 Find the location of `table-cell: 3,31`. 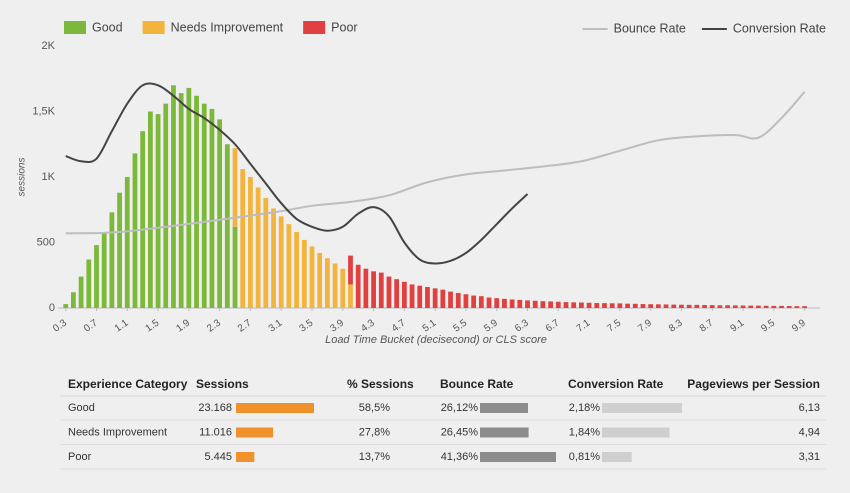

table-cell: 3,31 is located at coordinates (809, 457).